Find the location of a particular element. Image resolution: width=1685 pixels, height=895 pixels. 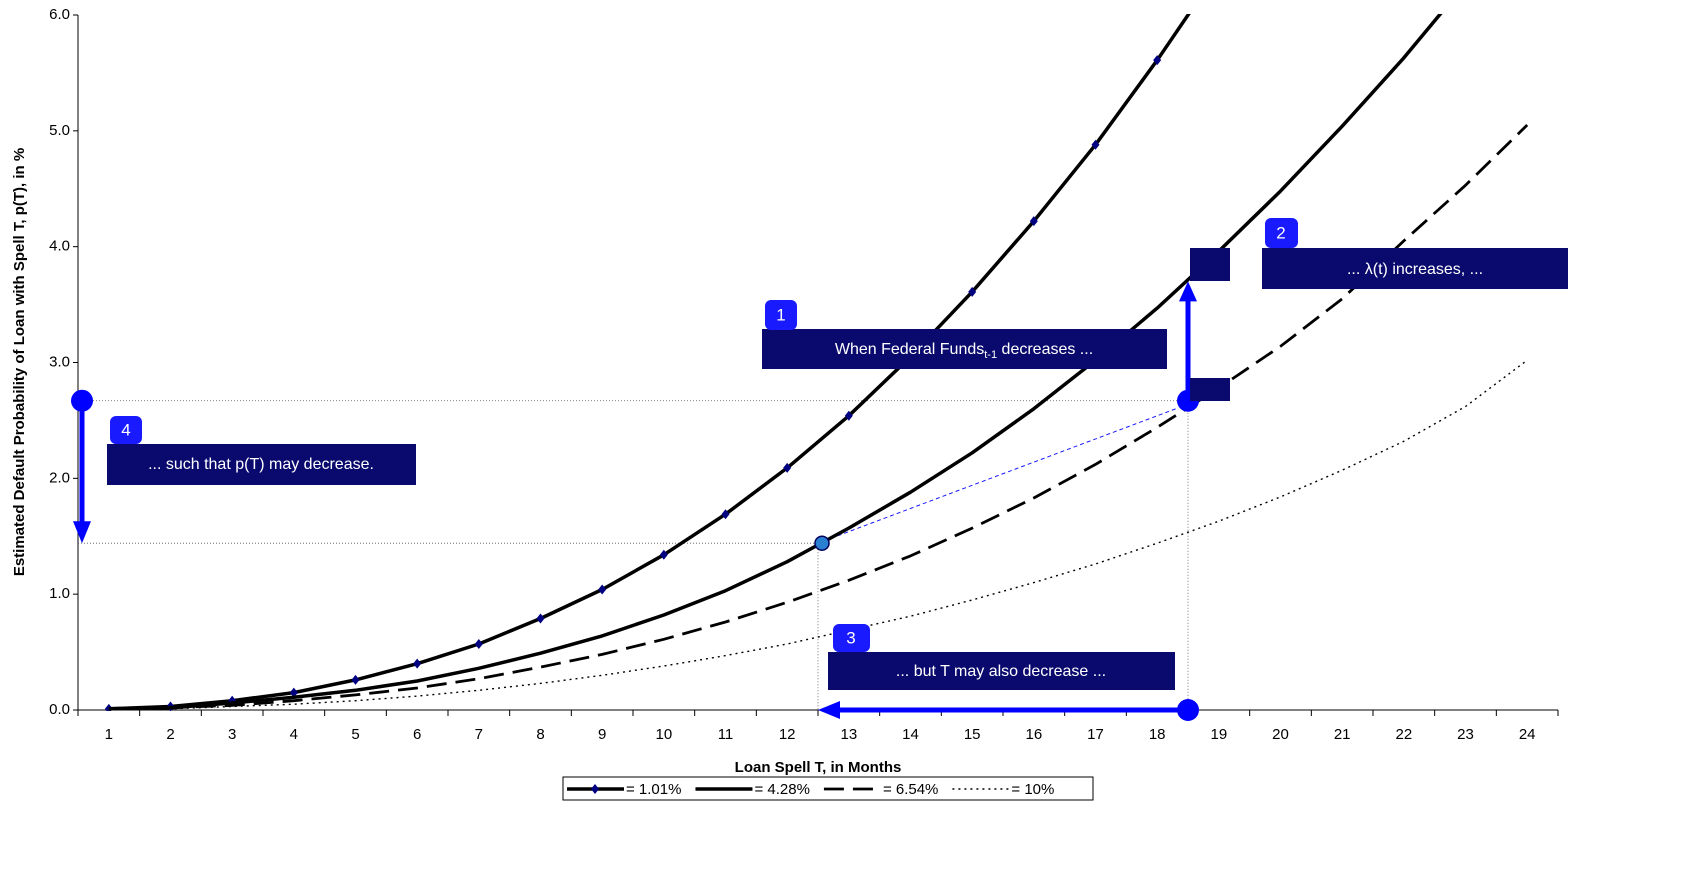

annotation-number: 3 is located at coordinates (850, 637).